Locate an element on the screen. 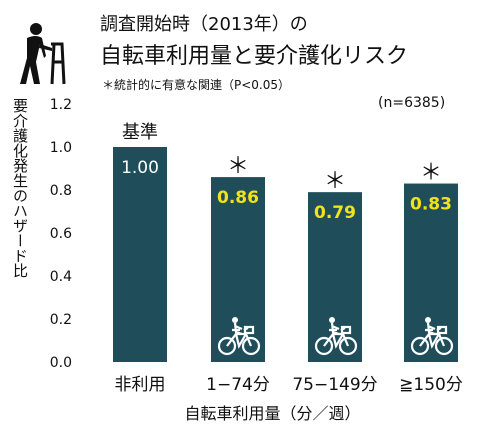 The image size is (485, 428). y-tick-label: 1.2 is located at coordinates (61, 105).